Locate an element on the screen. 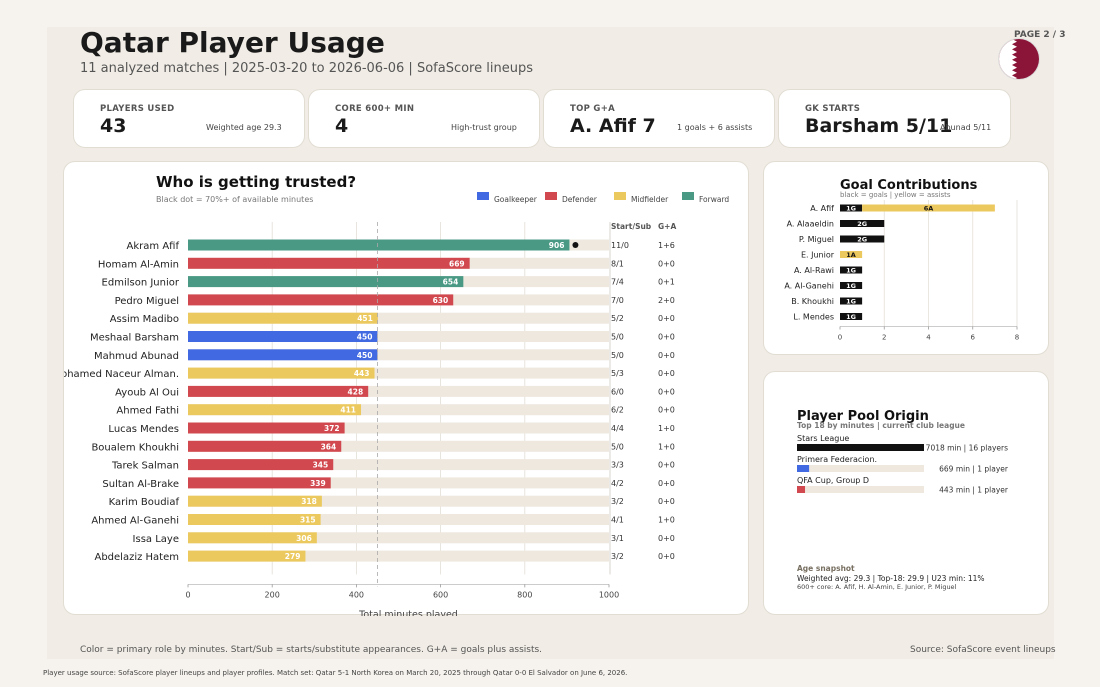  chart-title: Player Pool Origin is located at coordinates (863, 416).